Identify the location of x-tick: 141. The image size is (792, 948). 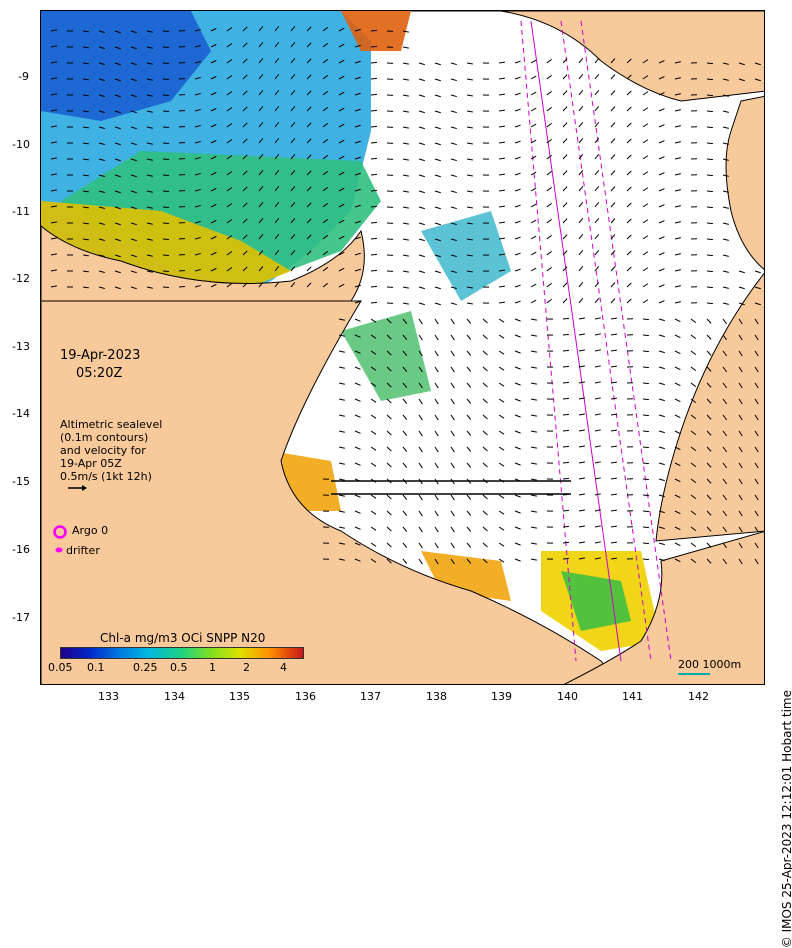
(632, 696).